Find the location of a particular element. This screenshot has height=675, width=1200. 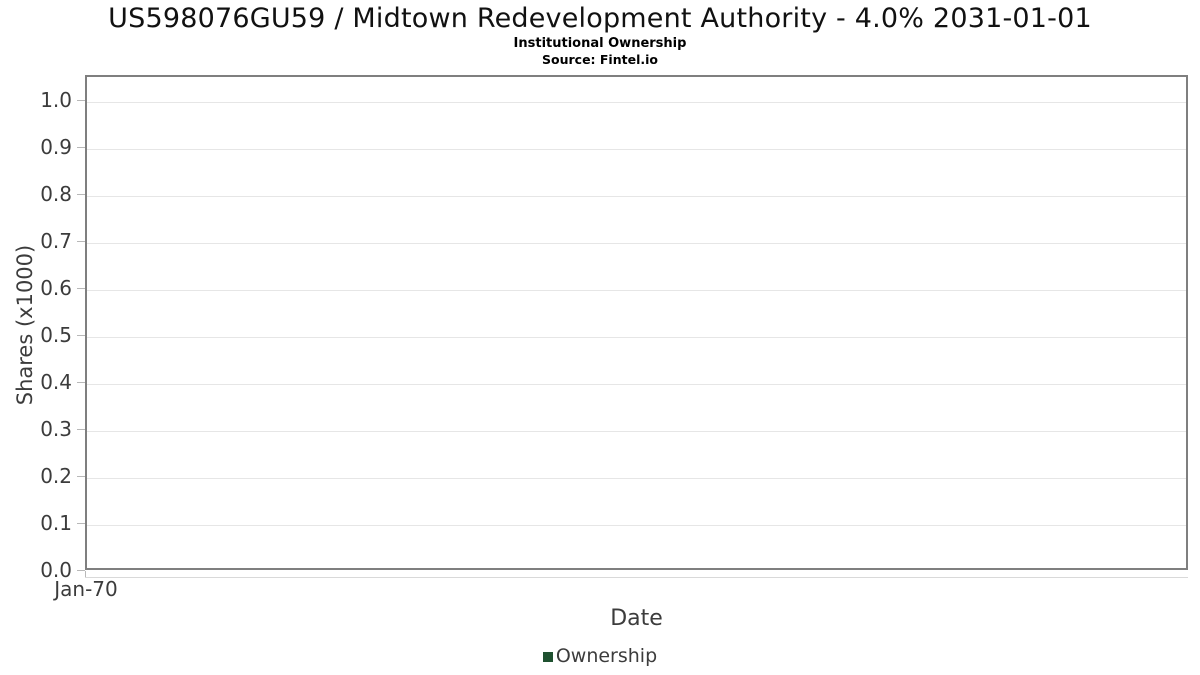

y-tick-label: 0.0 is located at coordinates (56, 570).